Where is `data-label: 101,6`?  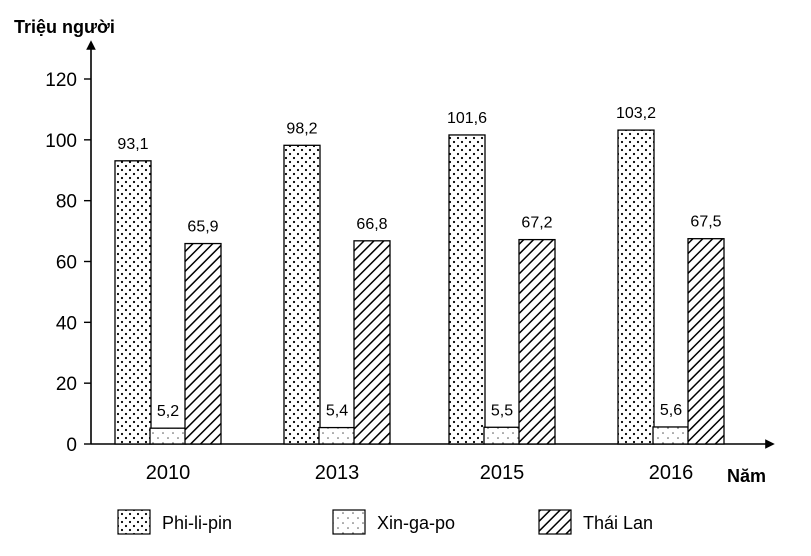
data-label: 101,6 is located at coordinates (467, 118).